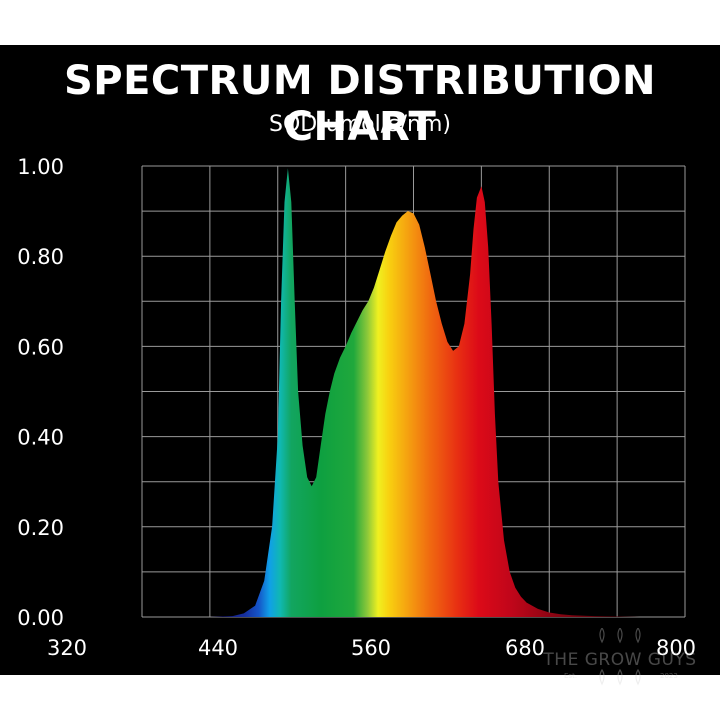  Describe the element at coordinates (360, 104) in the screenshot. I see `chart-title: SPECTRUM DISTRIBUTION CHART` at that location.